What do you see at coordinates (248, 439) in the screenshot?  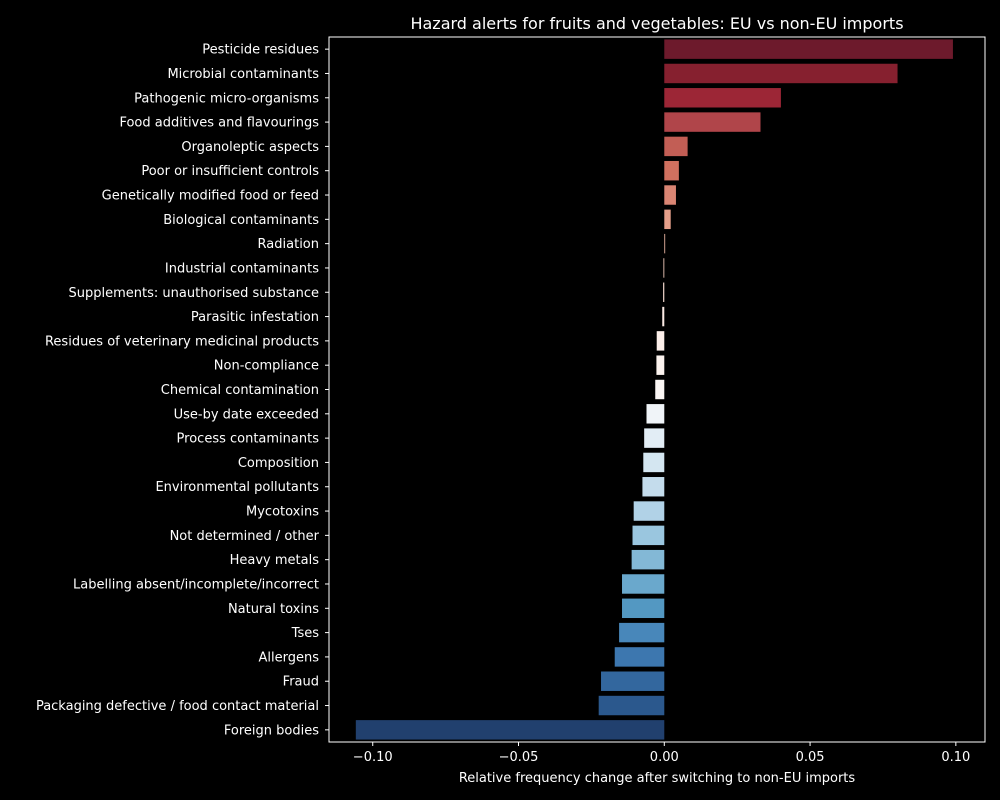 I see `y-tick-label: Process contaminants` at bounding box center [248, 439].